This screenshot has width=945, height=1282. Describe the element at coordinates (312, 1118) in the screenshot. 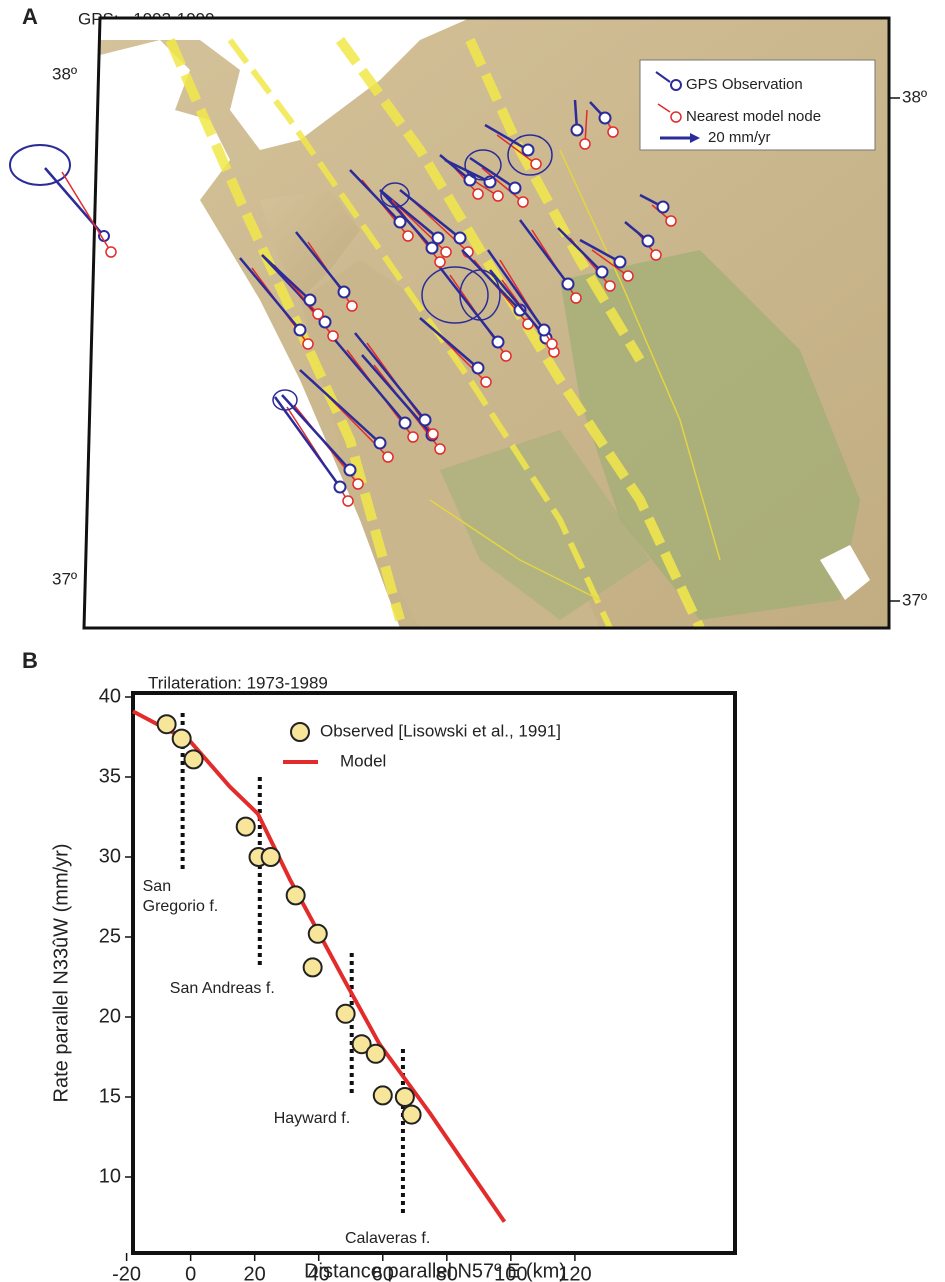

I see `fault-label: Hayward f.` at that location.